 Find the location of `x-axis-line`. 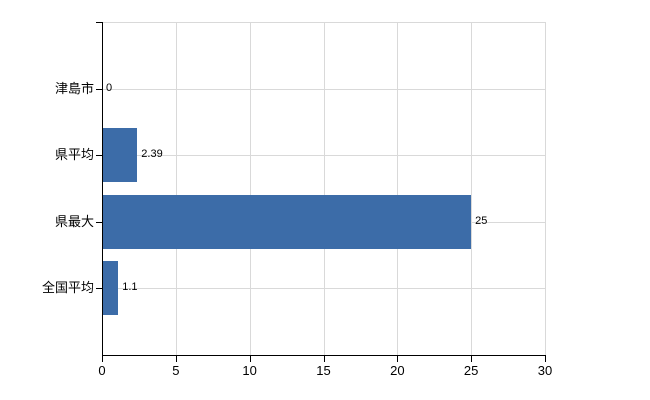

x-axis-line is located at coordinates (324, 355).